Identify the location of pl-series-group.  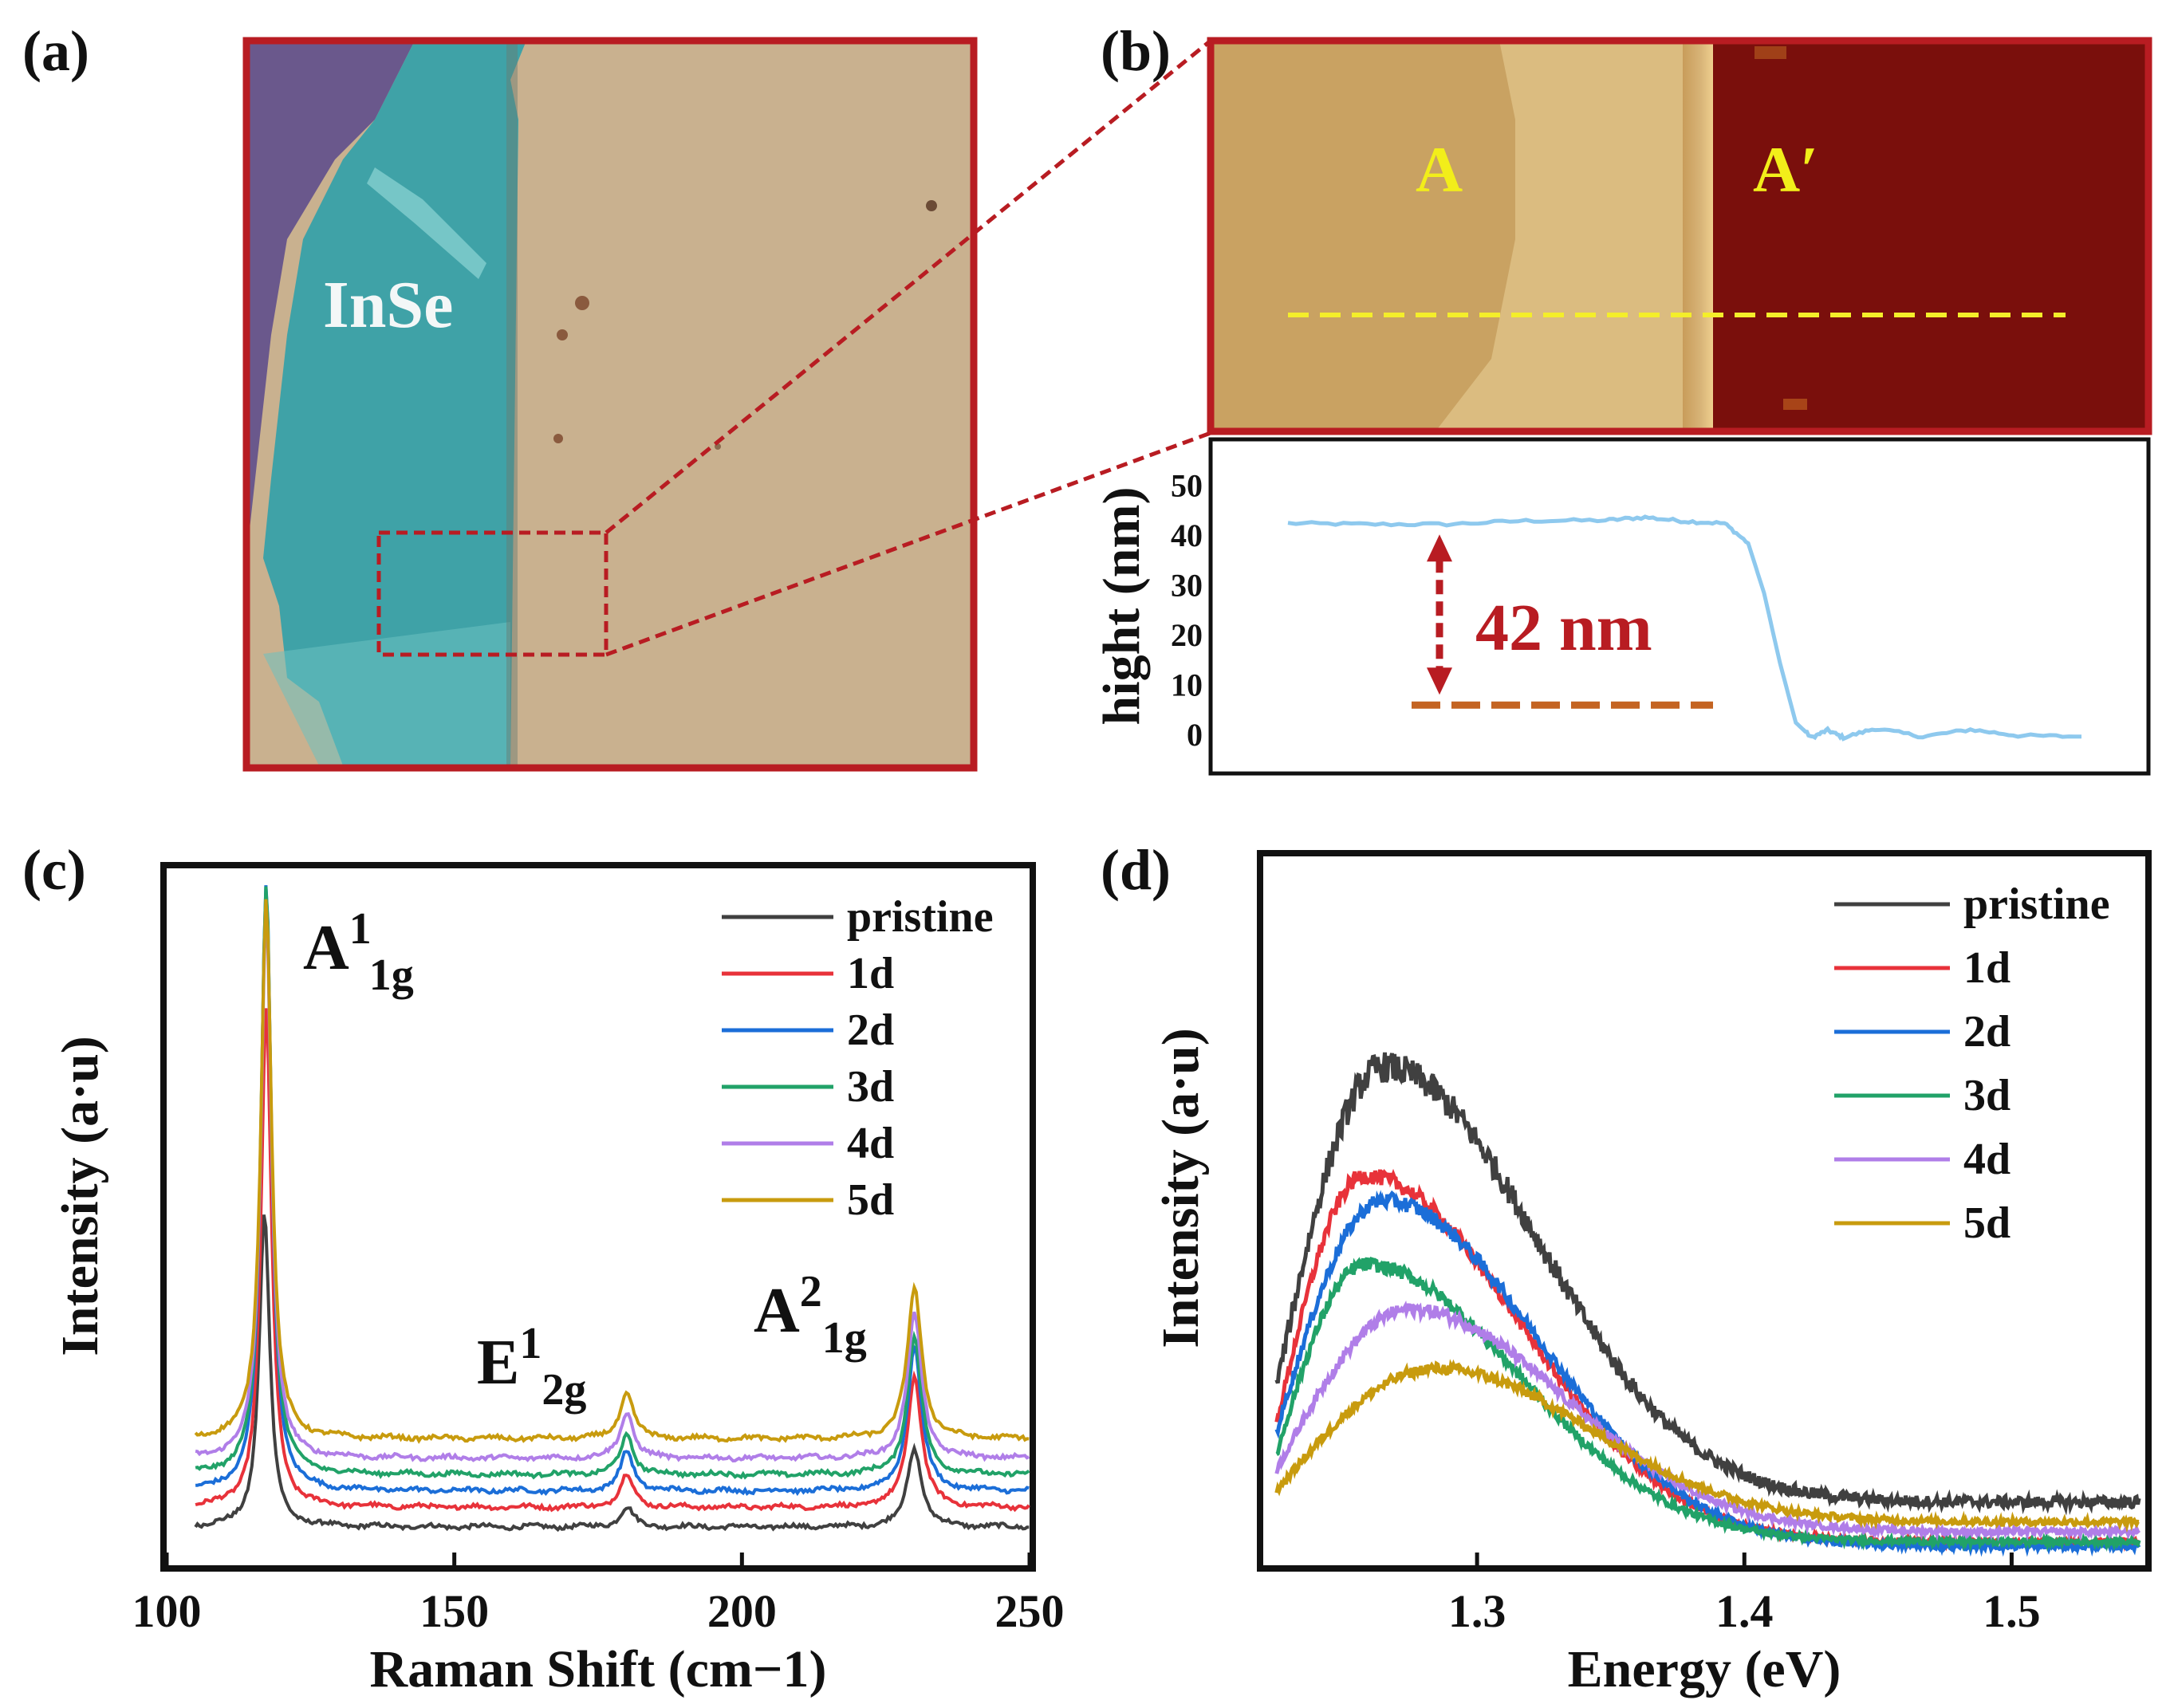
(1707, 1304).